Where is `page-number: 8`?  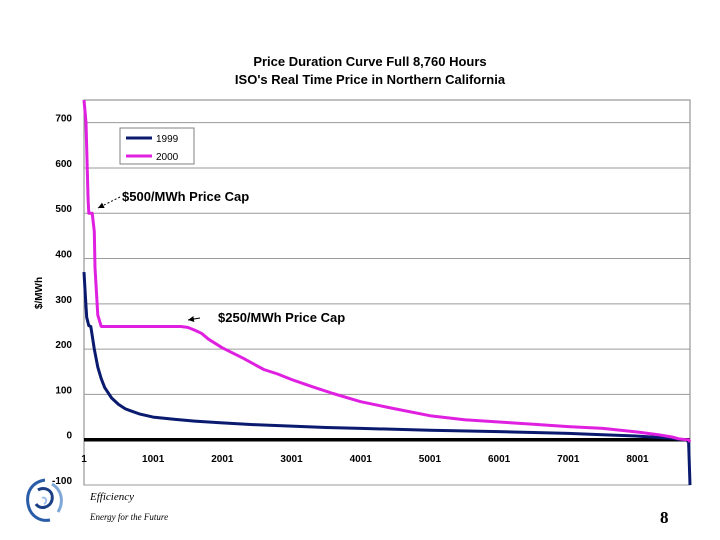
page-number: 8 is located at coordinates (664, 517).